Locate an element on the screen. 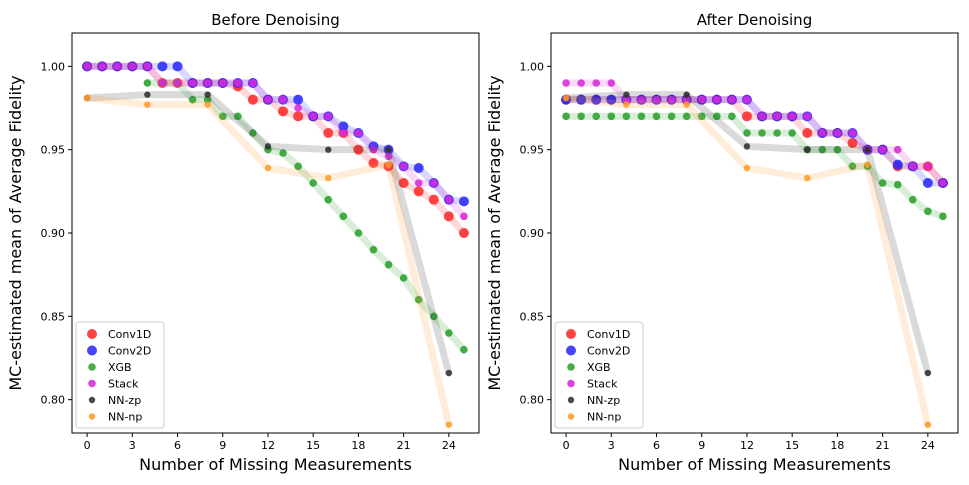 Image resolution: width=969 pixels, height=485 pixels. legend-label: Conv2D is located at coordinates (129, 351).